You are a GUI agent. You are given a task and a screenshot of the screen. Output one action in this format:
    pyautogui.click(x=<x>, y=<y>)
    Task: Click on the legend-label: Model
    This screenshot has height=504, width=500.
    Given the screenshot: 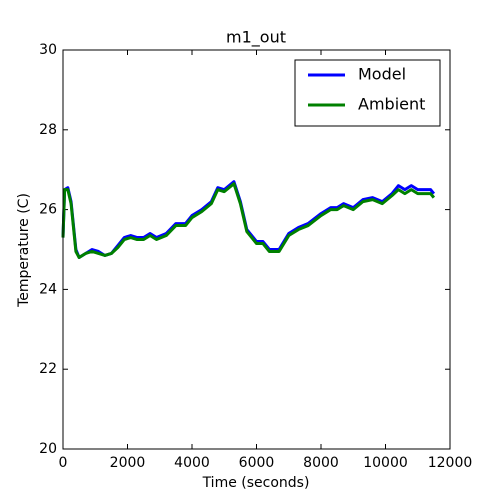 What is the action you would take?
    pyautogui.click(x=382, y=74)
    